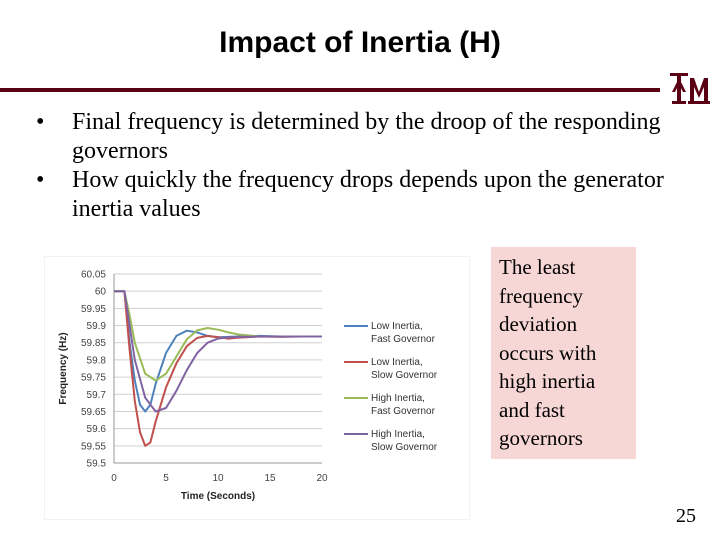 The height and width of the screenshot is (540, 720). What do you see at coordinates (97, 429) in the screenshot?
I see `y-tick-label: 59.6` at bounding box center [97, 429].